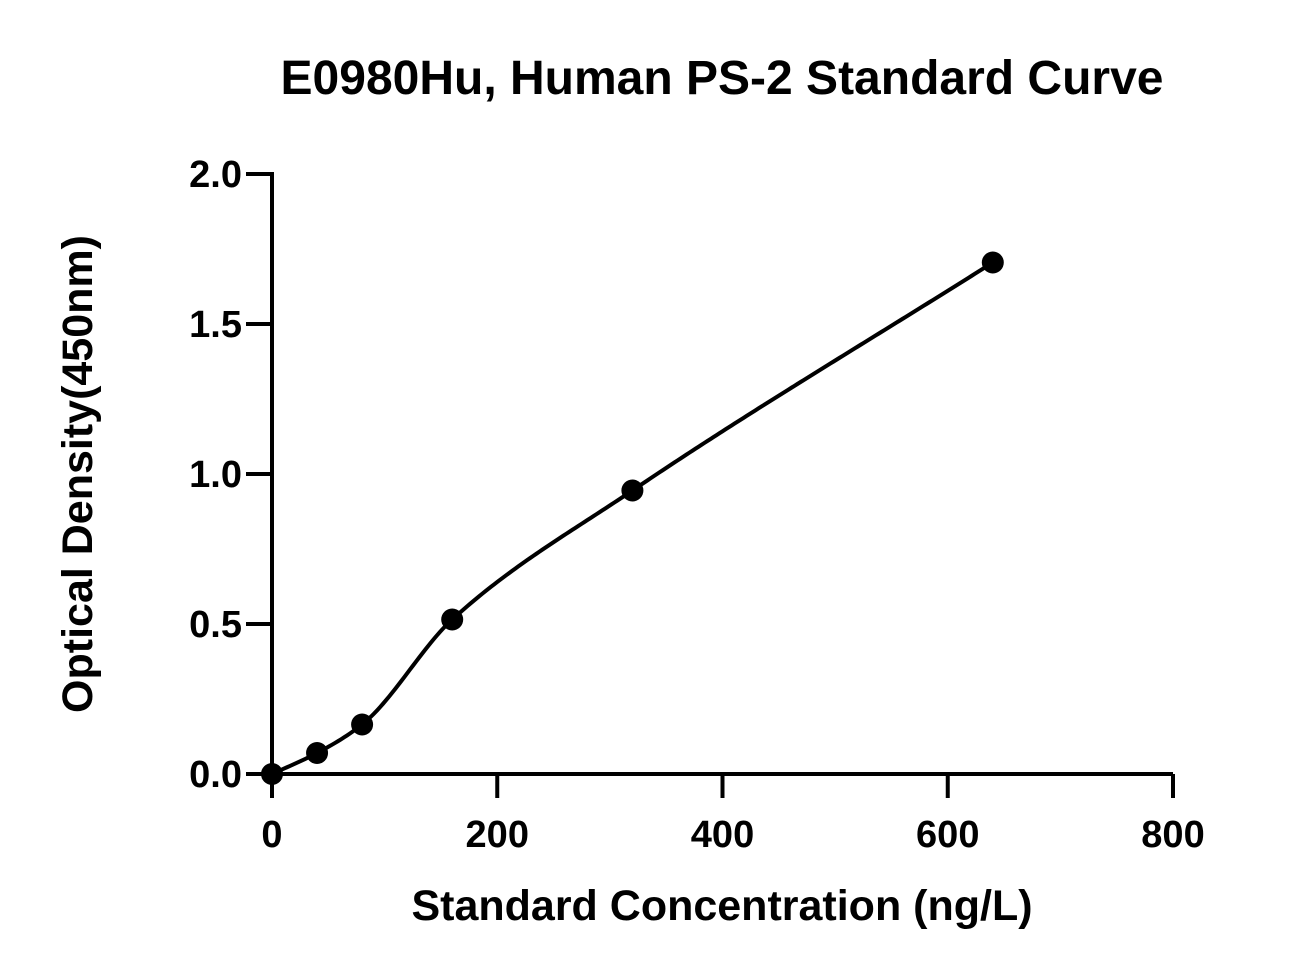  What do you see at coordinates (722, 78) in the screenshot?
I see `chart-title: E0980Hu, Human PS-2 Standard Curve` at bounding box center [722, 78].